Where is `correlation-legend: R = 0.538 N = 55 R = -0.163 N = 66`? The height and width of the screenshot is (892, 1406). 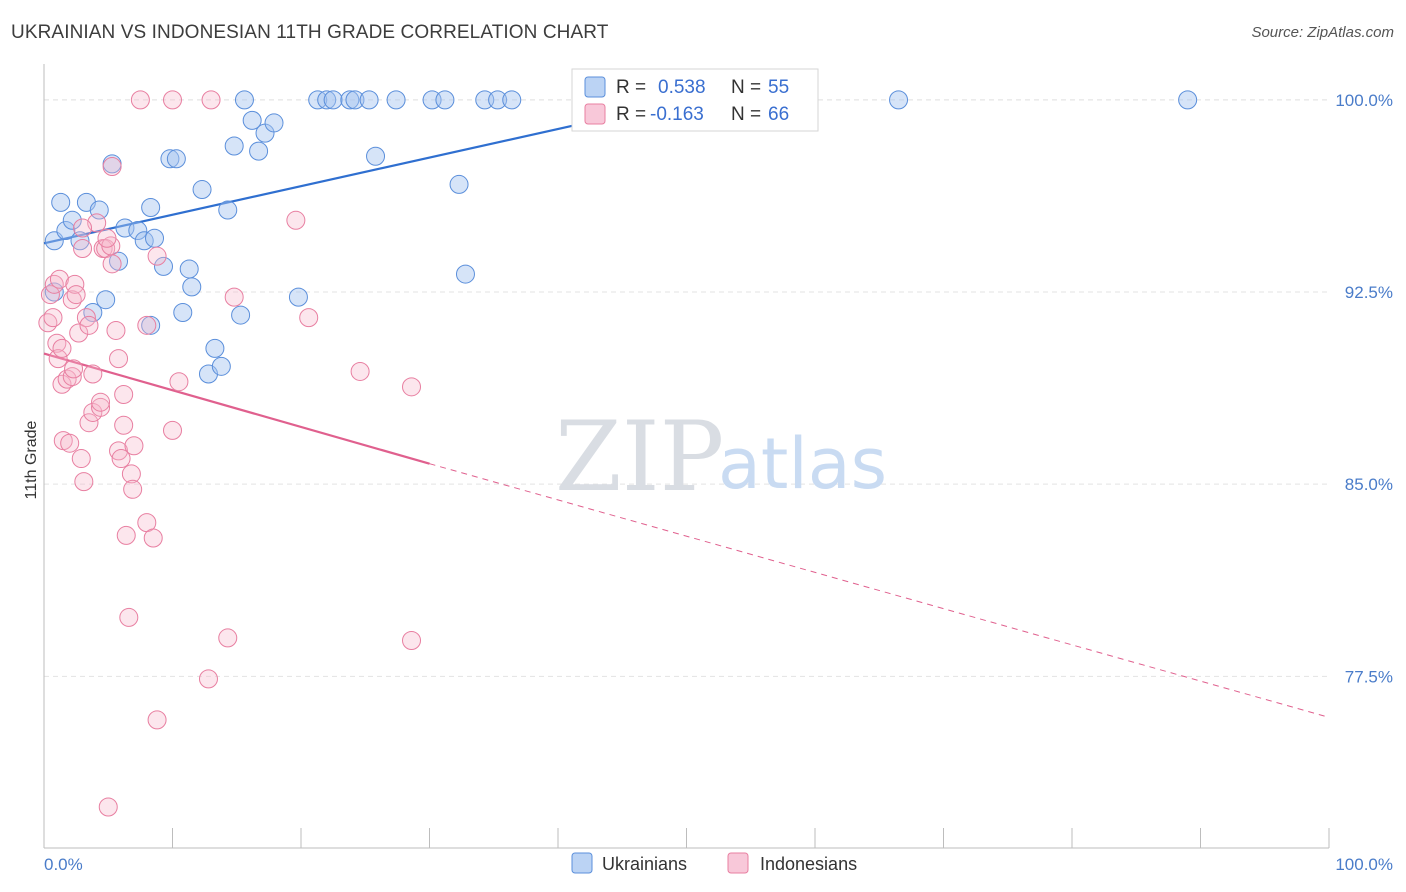
correlation-legend: R = 0.538 N = 55 R = -0.163 N = 66 is located at coordinates (695, 100).